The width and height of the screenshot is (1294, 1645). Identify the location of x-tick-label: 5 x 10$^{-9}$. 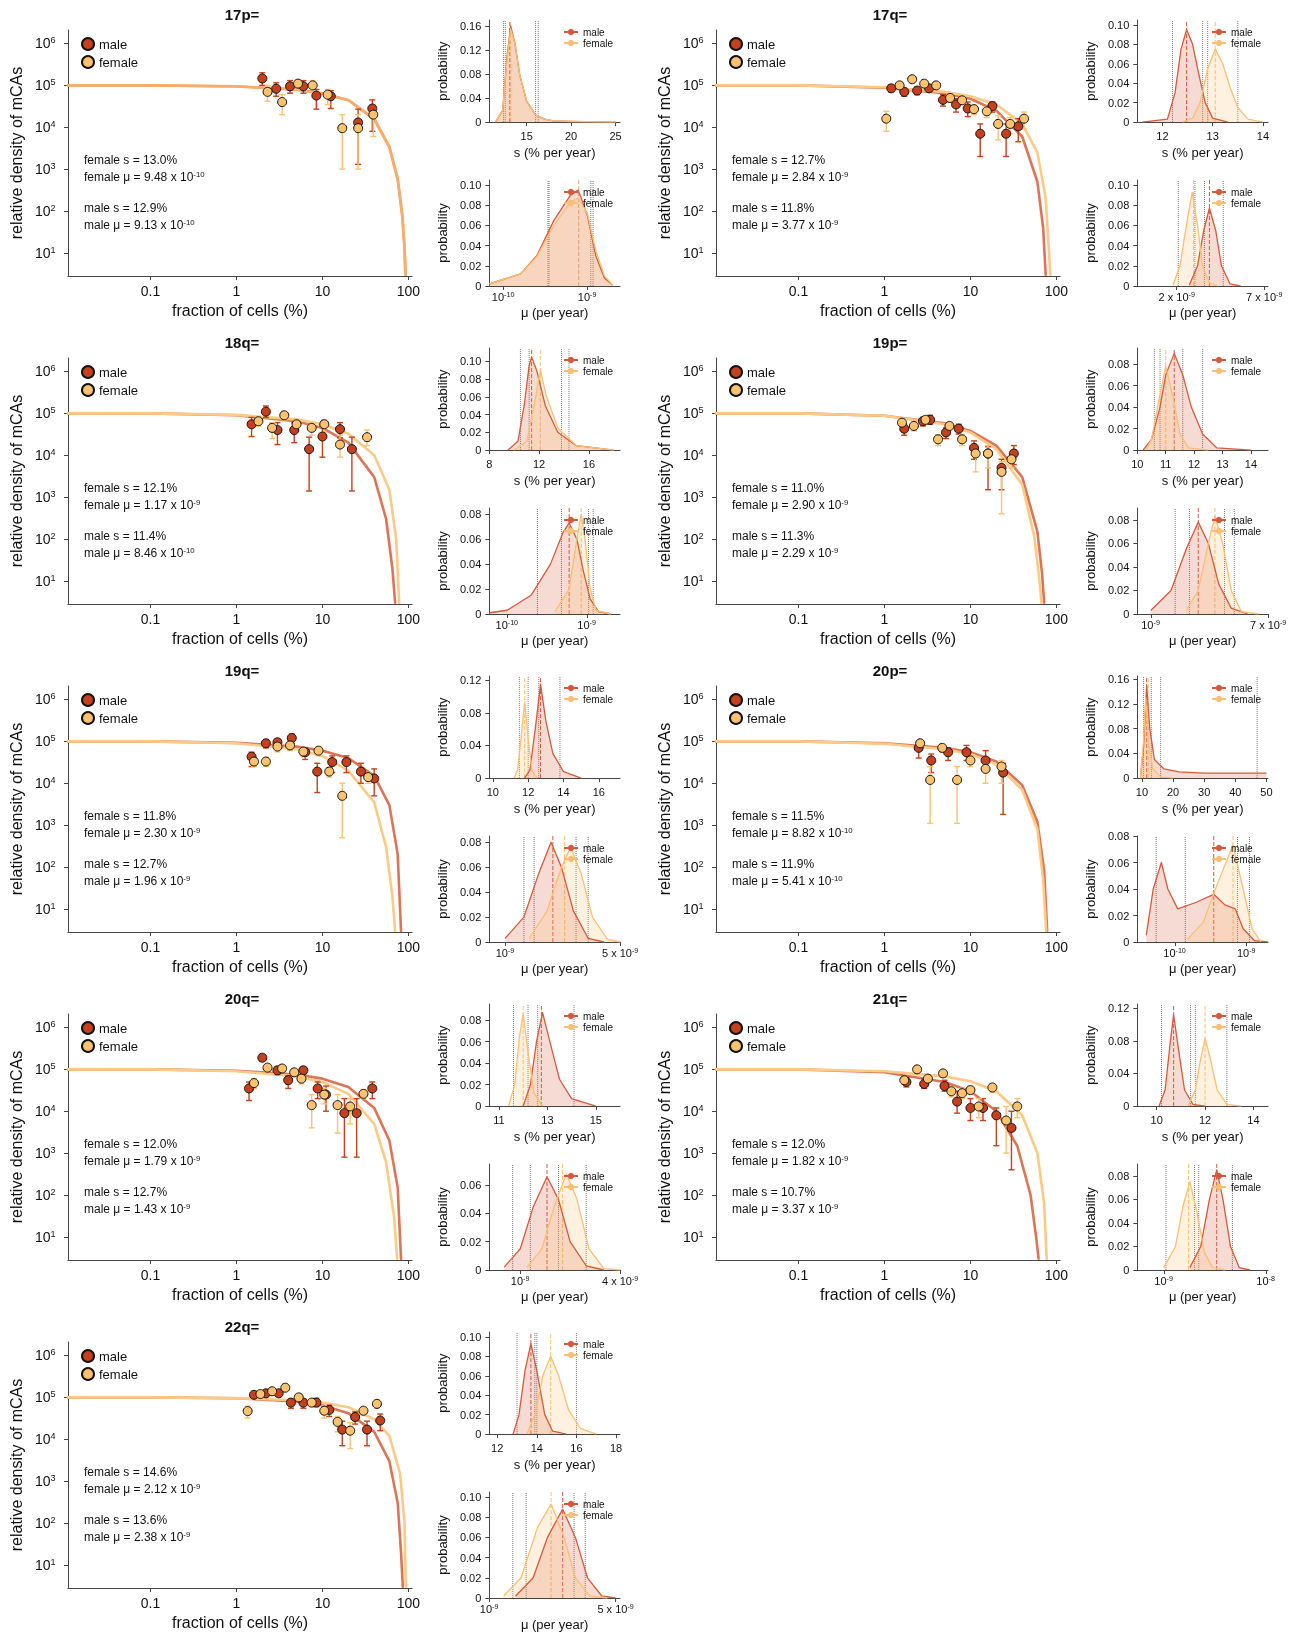
(615, 1609).